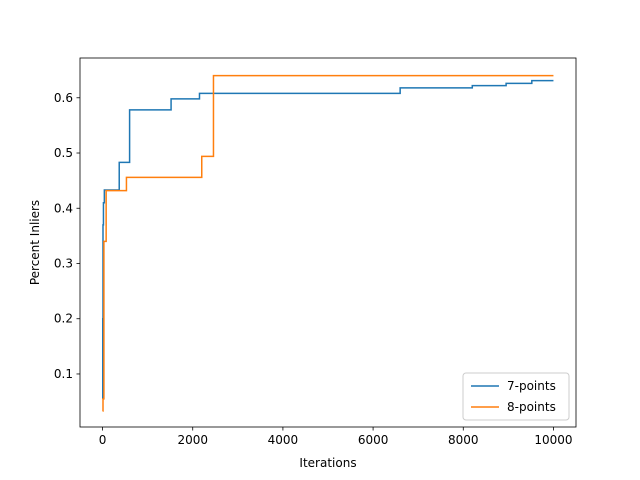 The height and width of the screenshot is (480, 640). Describe the element at coordinates (336, 437) in the screenshot. I see `x-ticks: 0 2000 4000 6000 8000 10000` at that location.